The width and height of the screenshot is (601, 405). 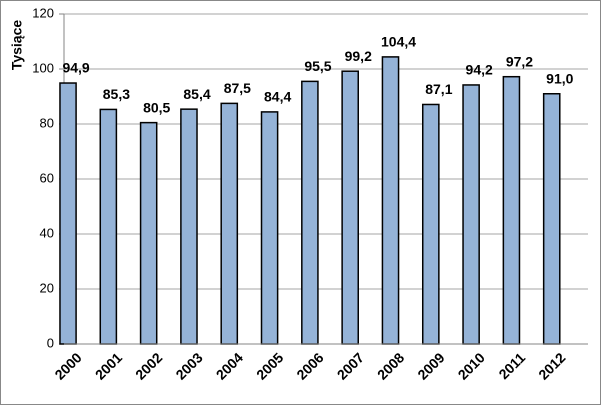 I want to click on value-label: 97,2, so click(x=519, y=61).